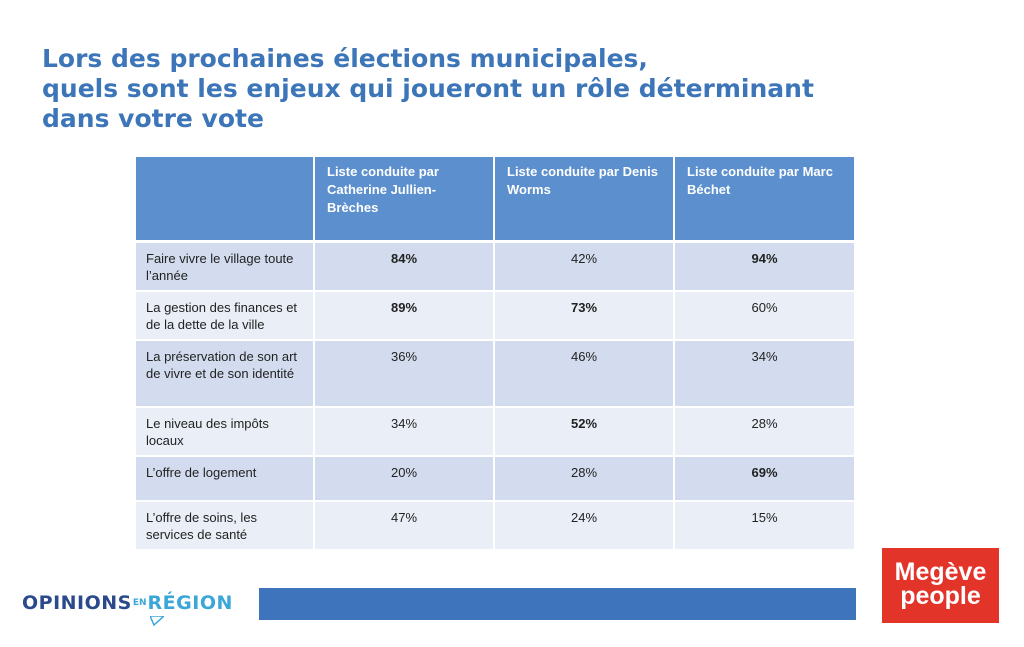 Image resolution: width=1024 pixels, height=647 pixels. I want to click on value-cell-bechet: 15%, so click(764, 526).